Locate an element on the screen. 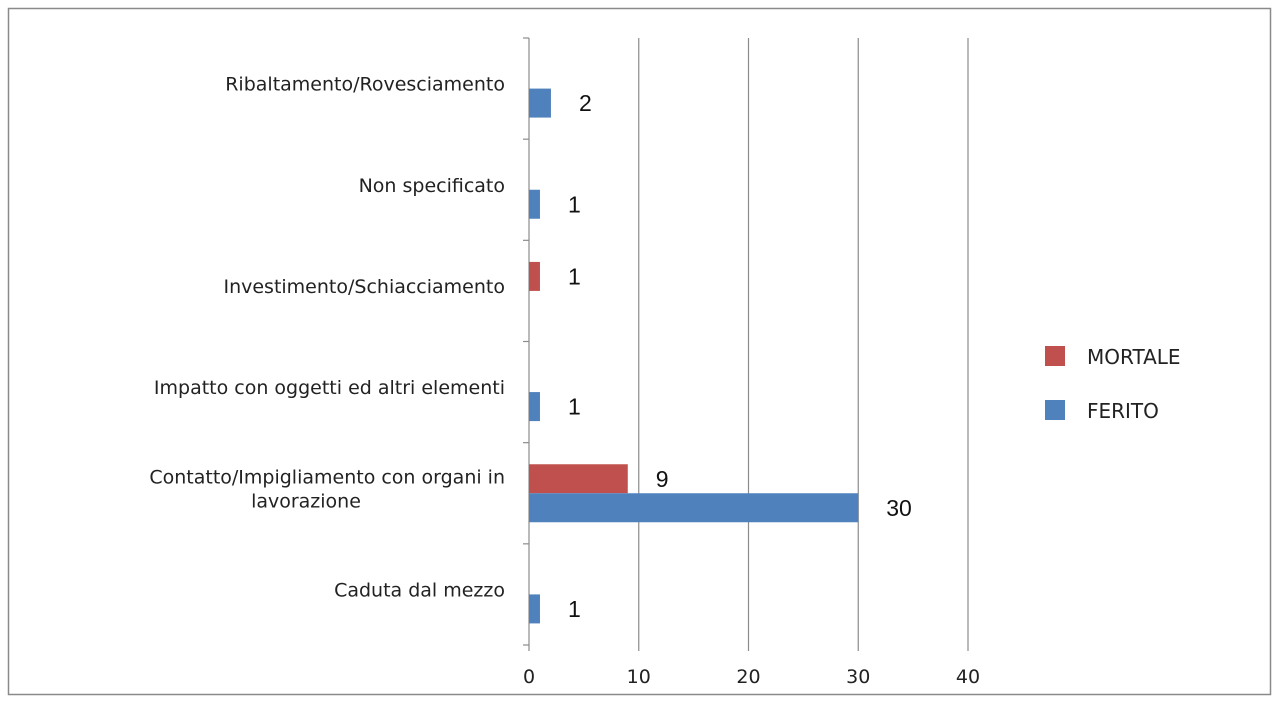  category-label: Ribaltamento/Rovesciamento is located at coordinates (365, 85).